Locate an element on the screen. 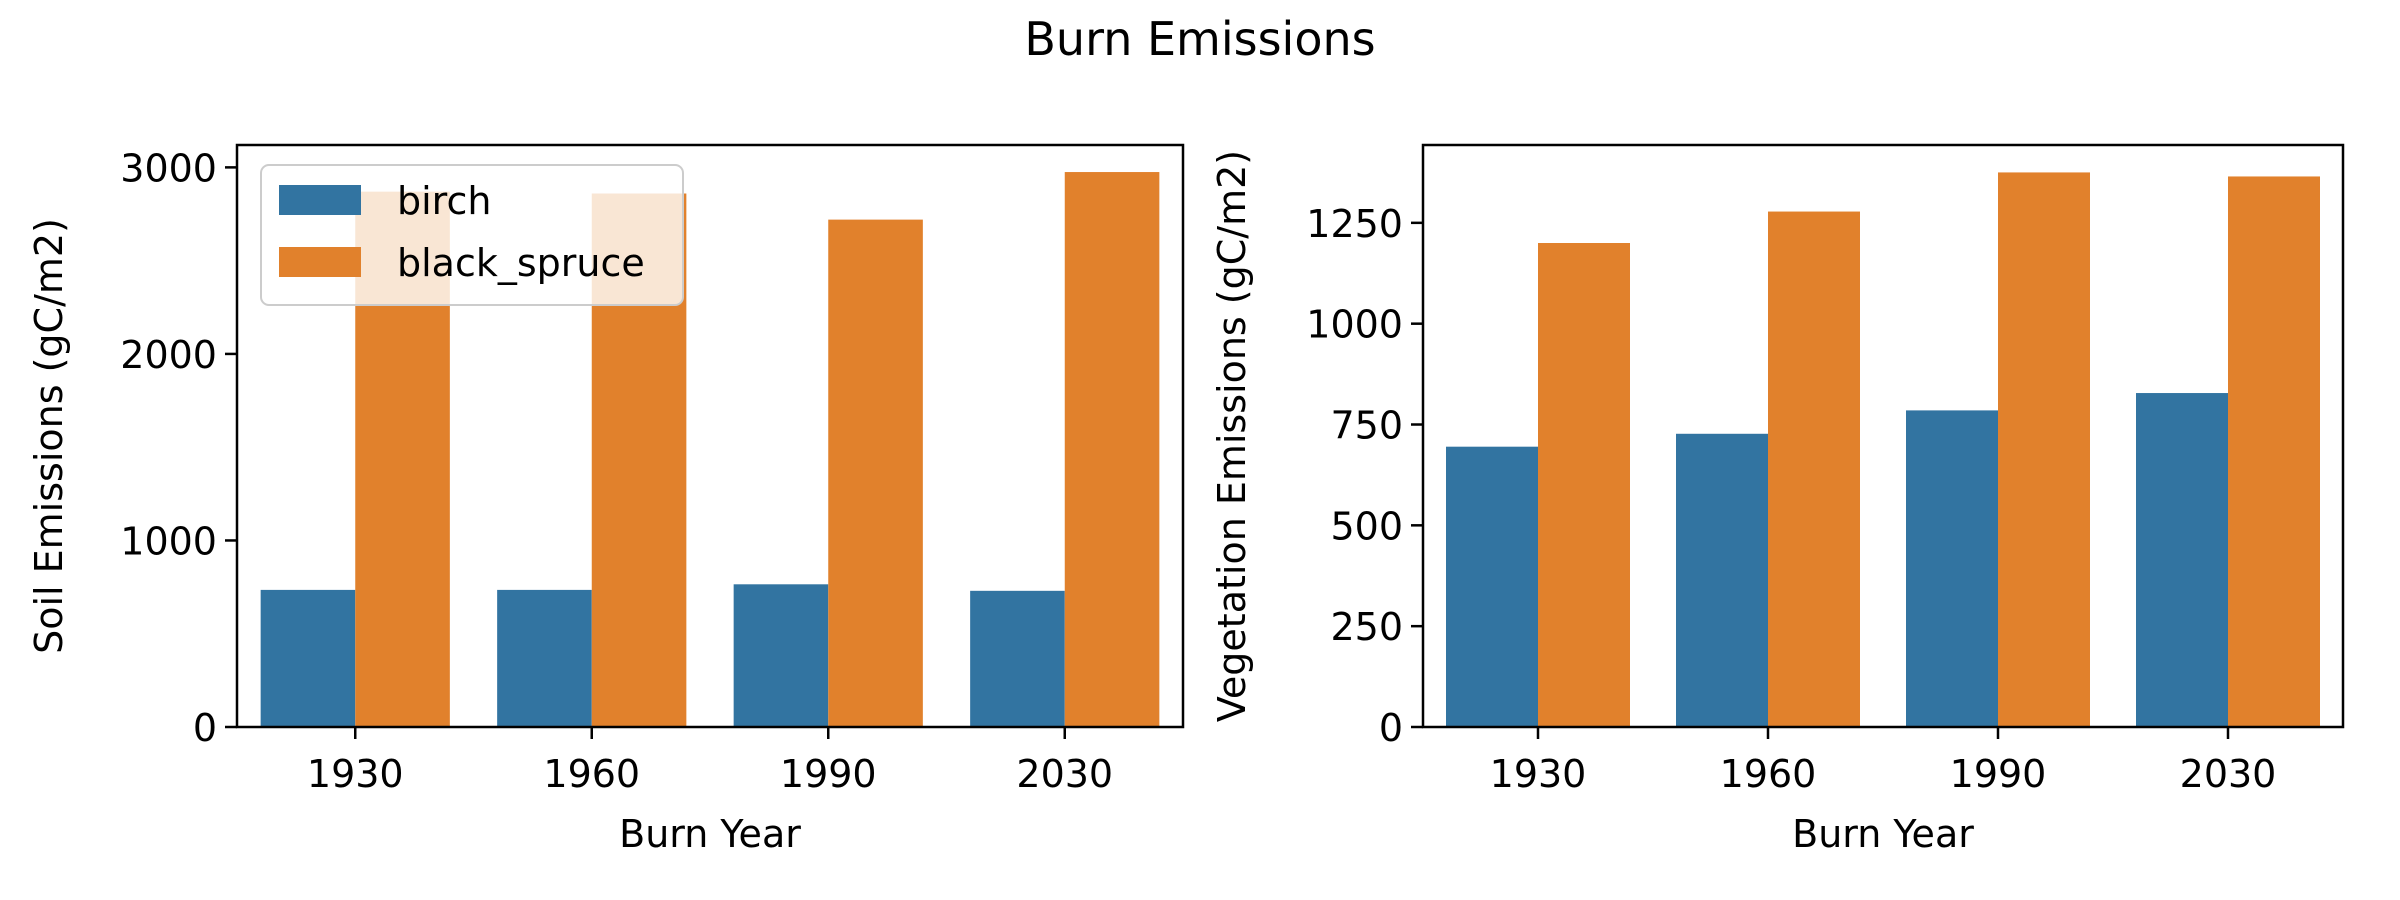 This screenshot has height=900, width=2400. y-tick-label: 250 is located at coordinates (1366, 627).